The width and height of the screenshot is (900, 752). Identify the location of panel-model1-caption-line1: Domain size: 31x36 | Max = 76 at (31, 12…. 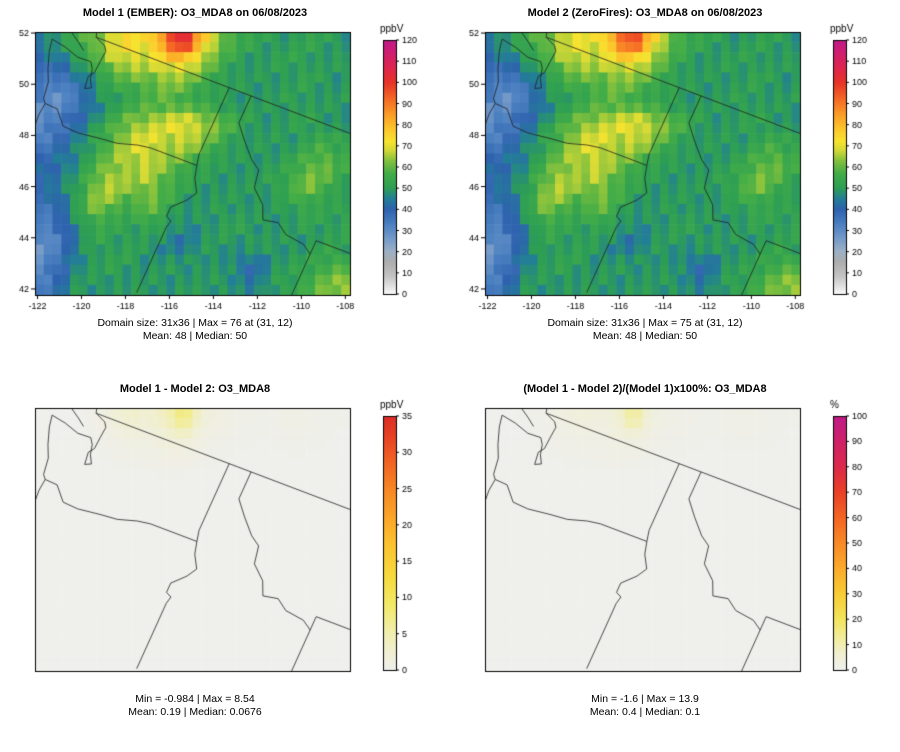
(195, 323).